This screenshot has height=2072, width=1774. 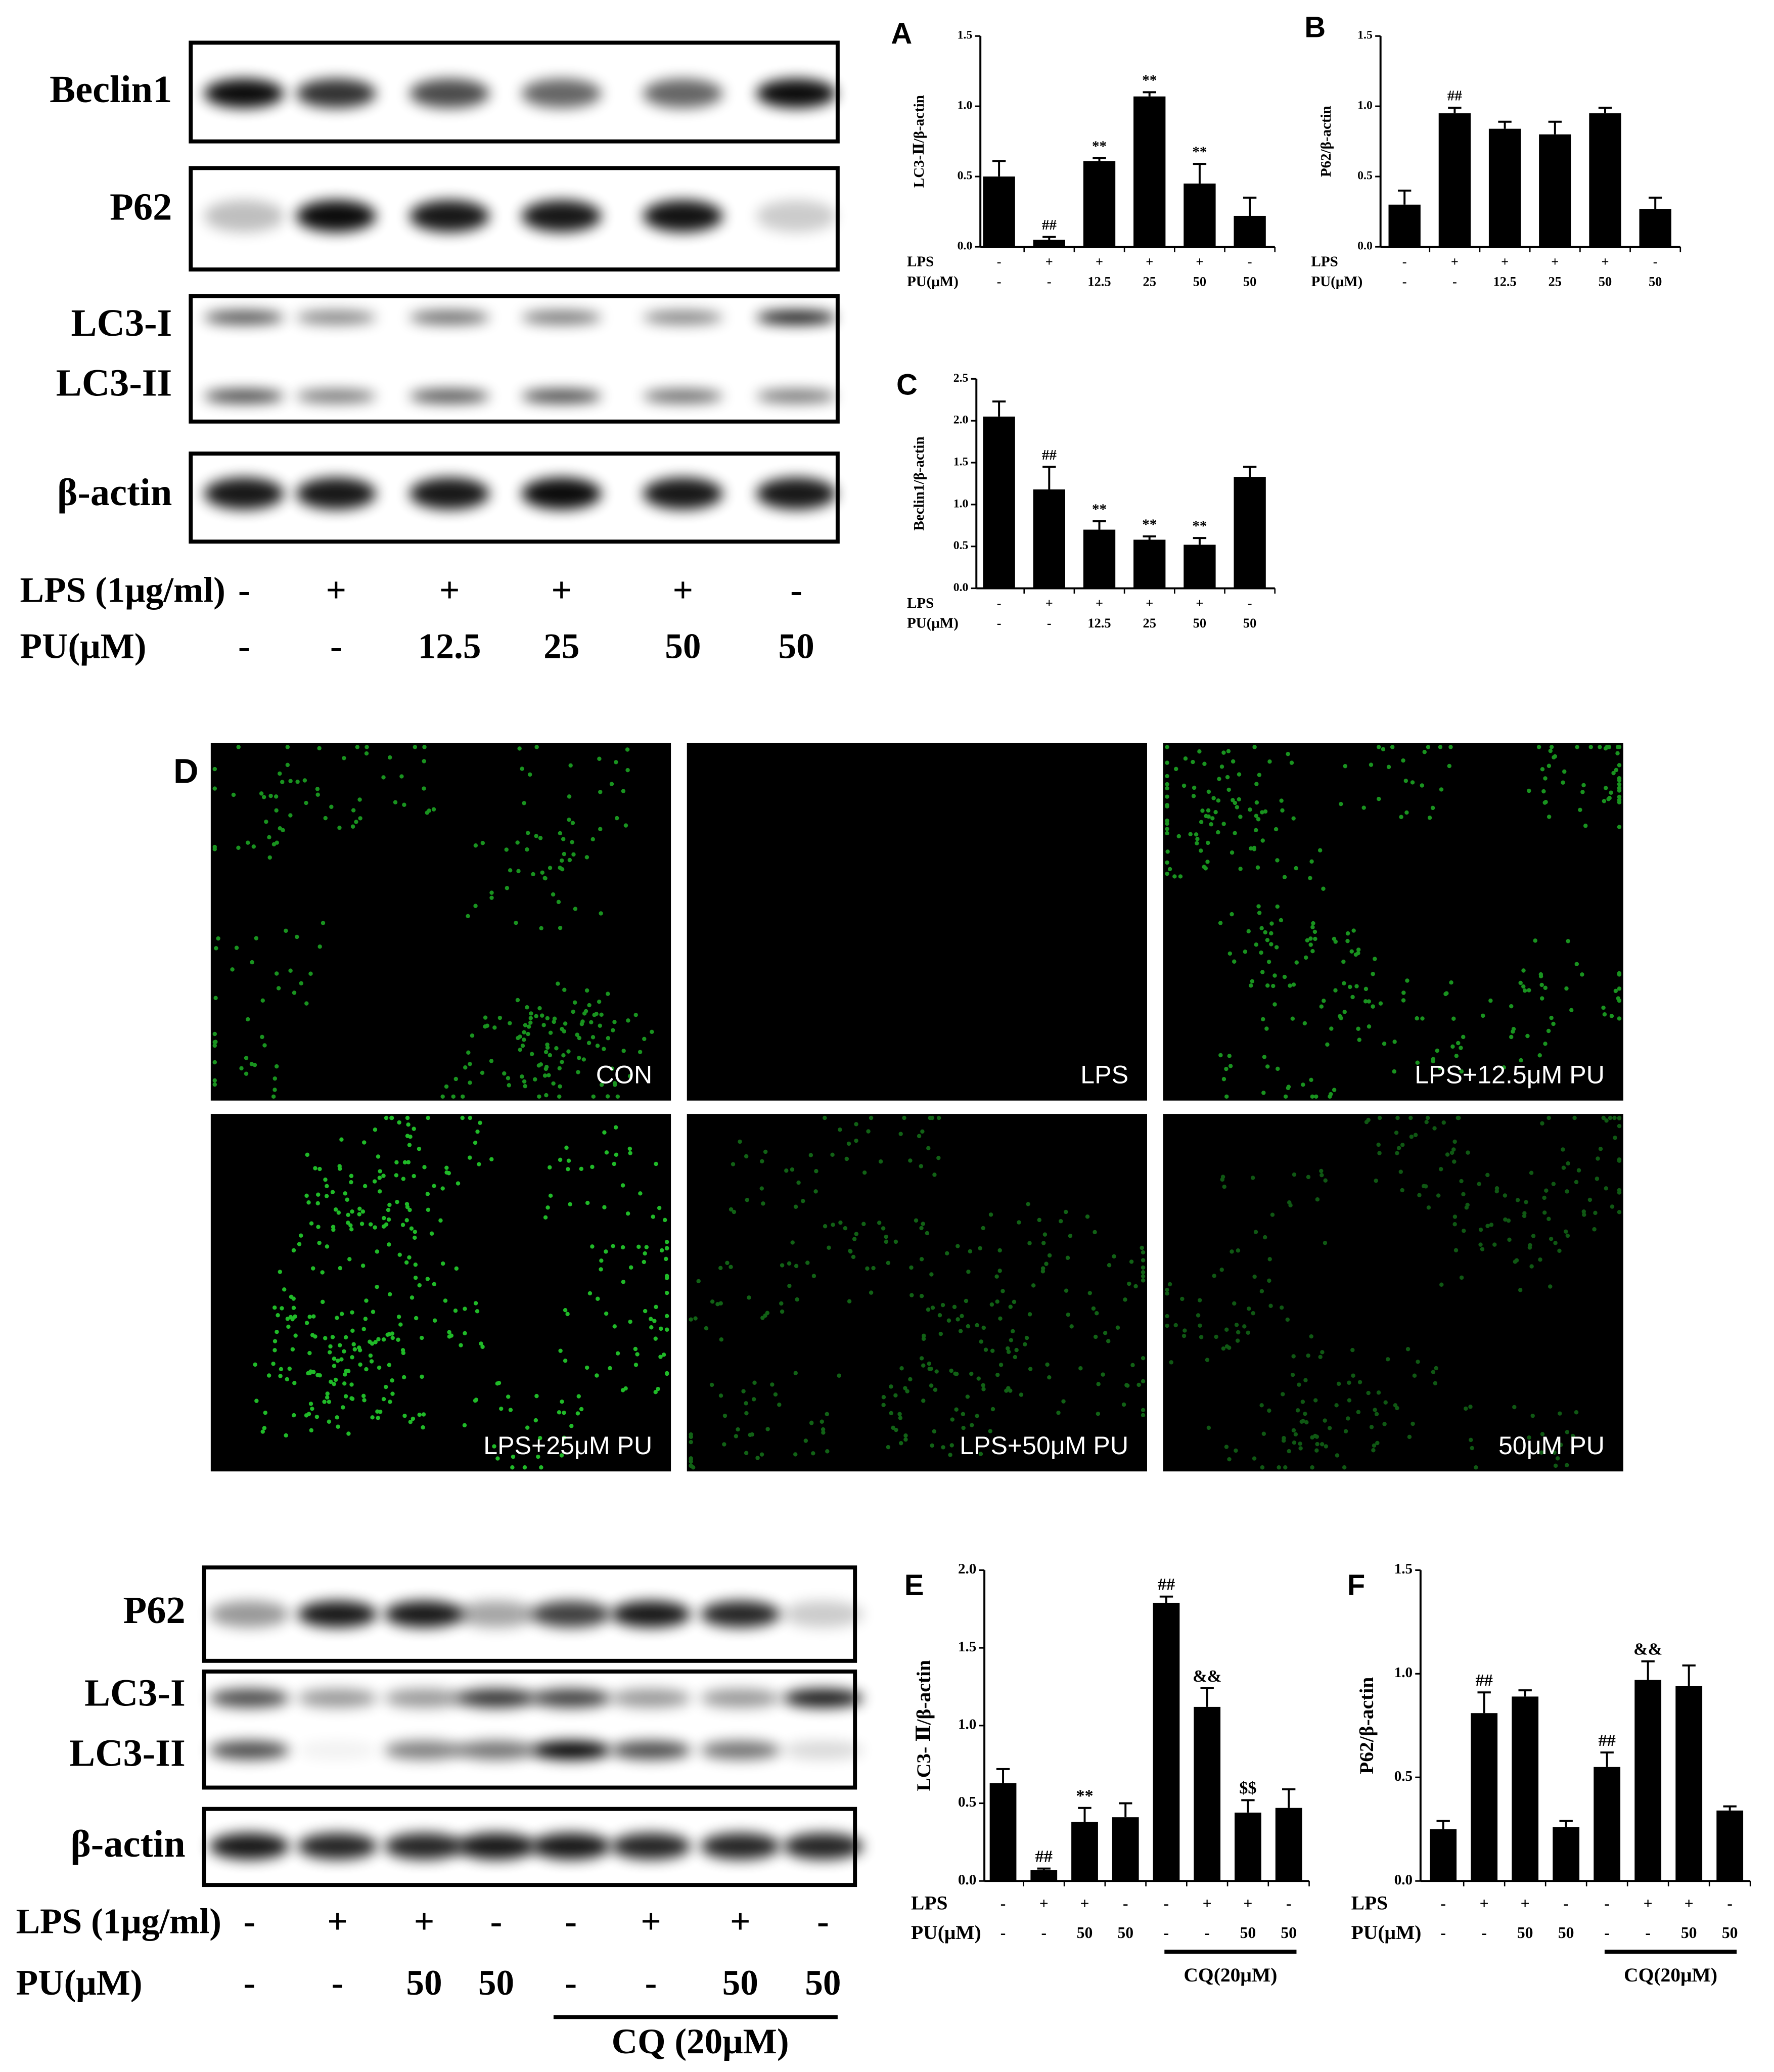 I want to click on significance: &&, so click(x=1647, y=1649).